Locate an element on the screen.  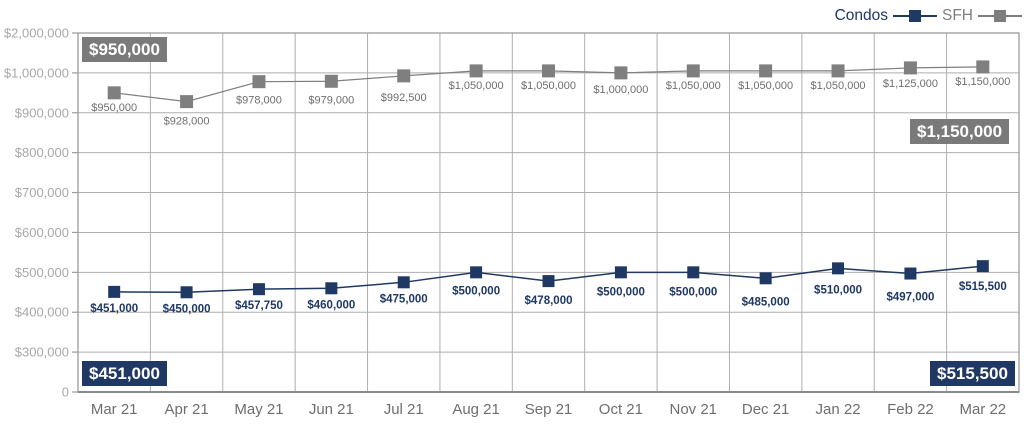
chart-legend: Condos SFH is located at coordinates (928, 16).